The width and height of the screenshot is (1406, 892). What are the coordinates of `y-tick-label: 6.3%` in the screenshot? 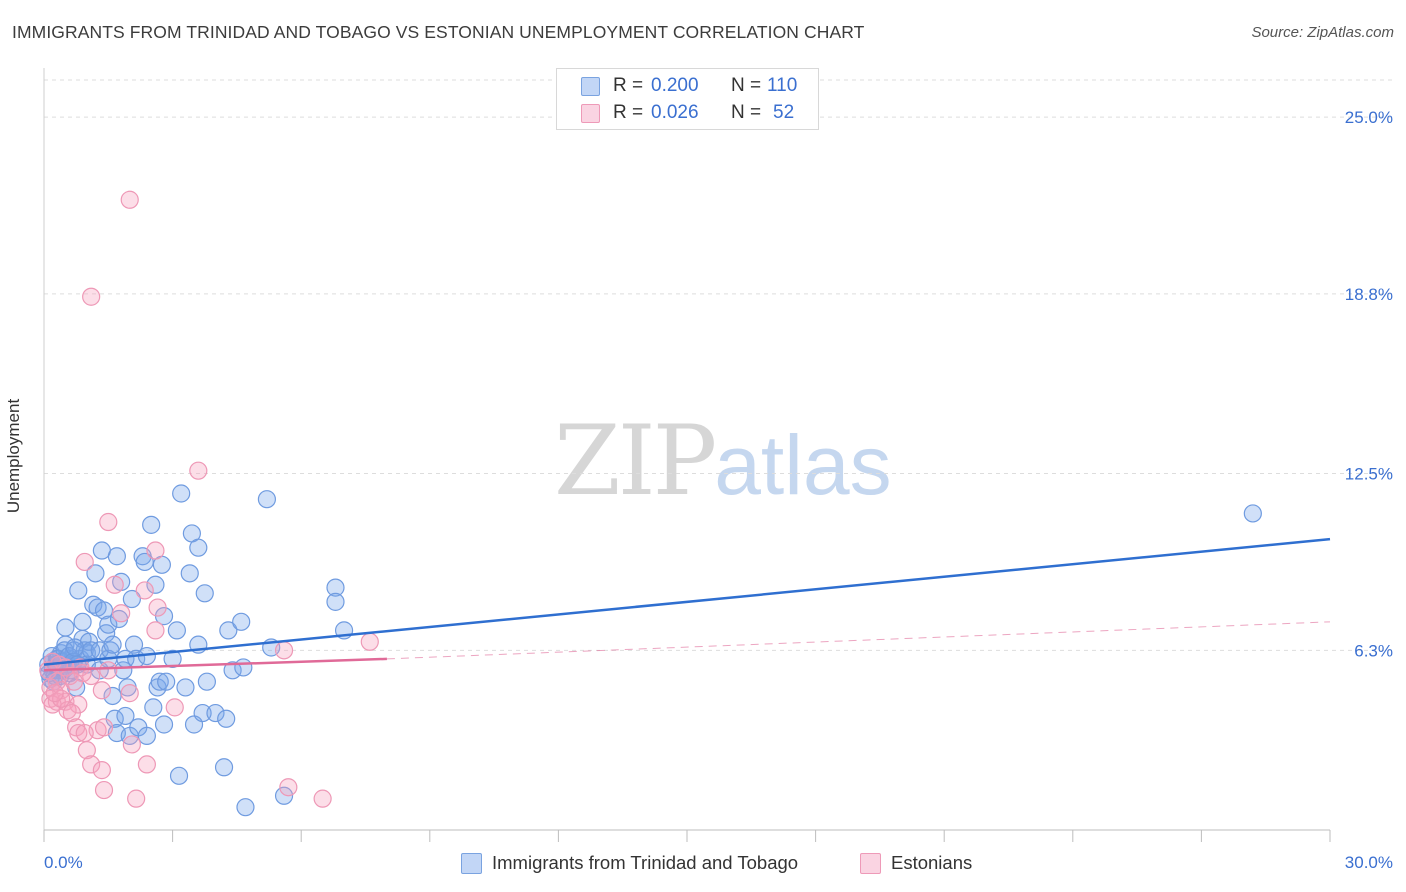 It's located at (1373, 650).